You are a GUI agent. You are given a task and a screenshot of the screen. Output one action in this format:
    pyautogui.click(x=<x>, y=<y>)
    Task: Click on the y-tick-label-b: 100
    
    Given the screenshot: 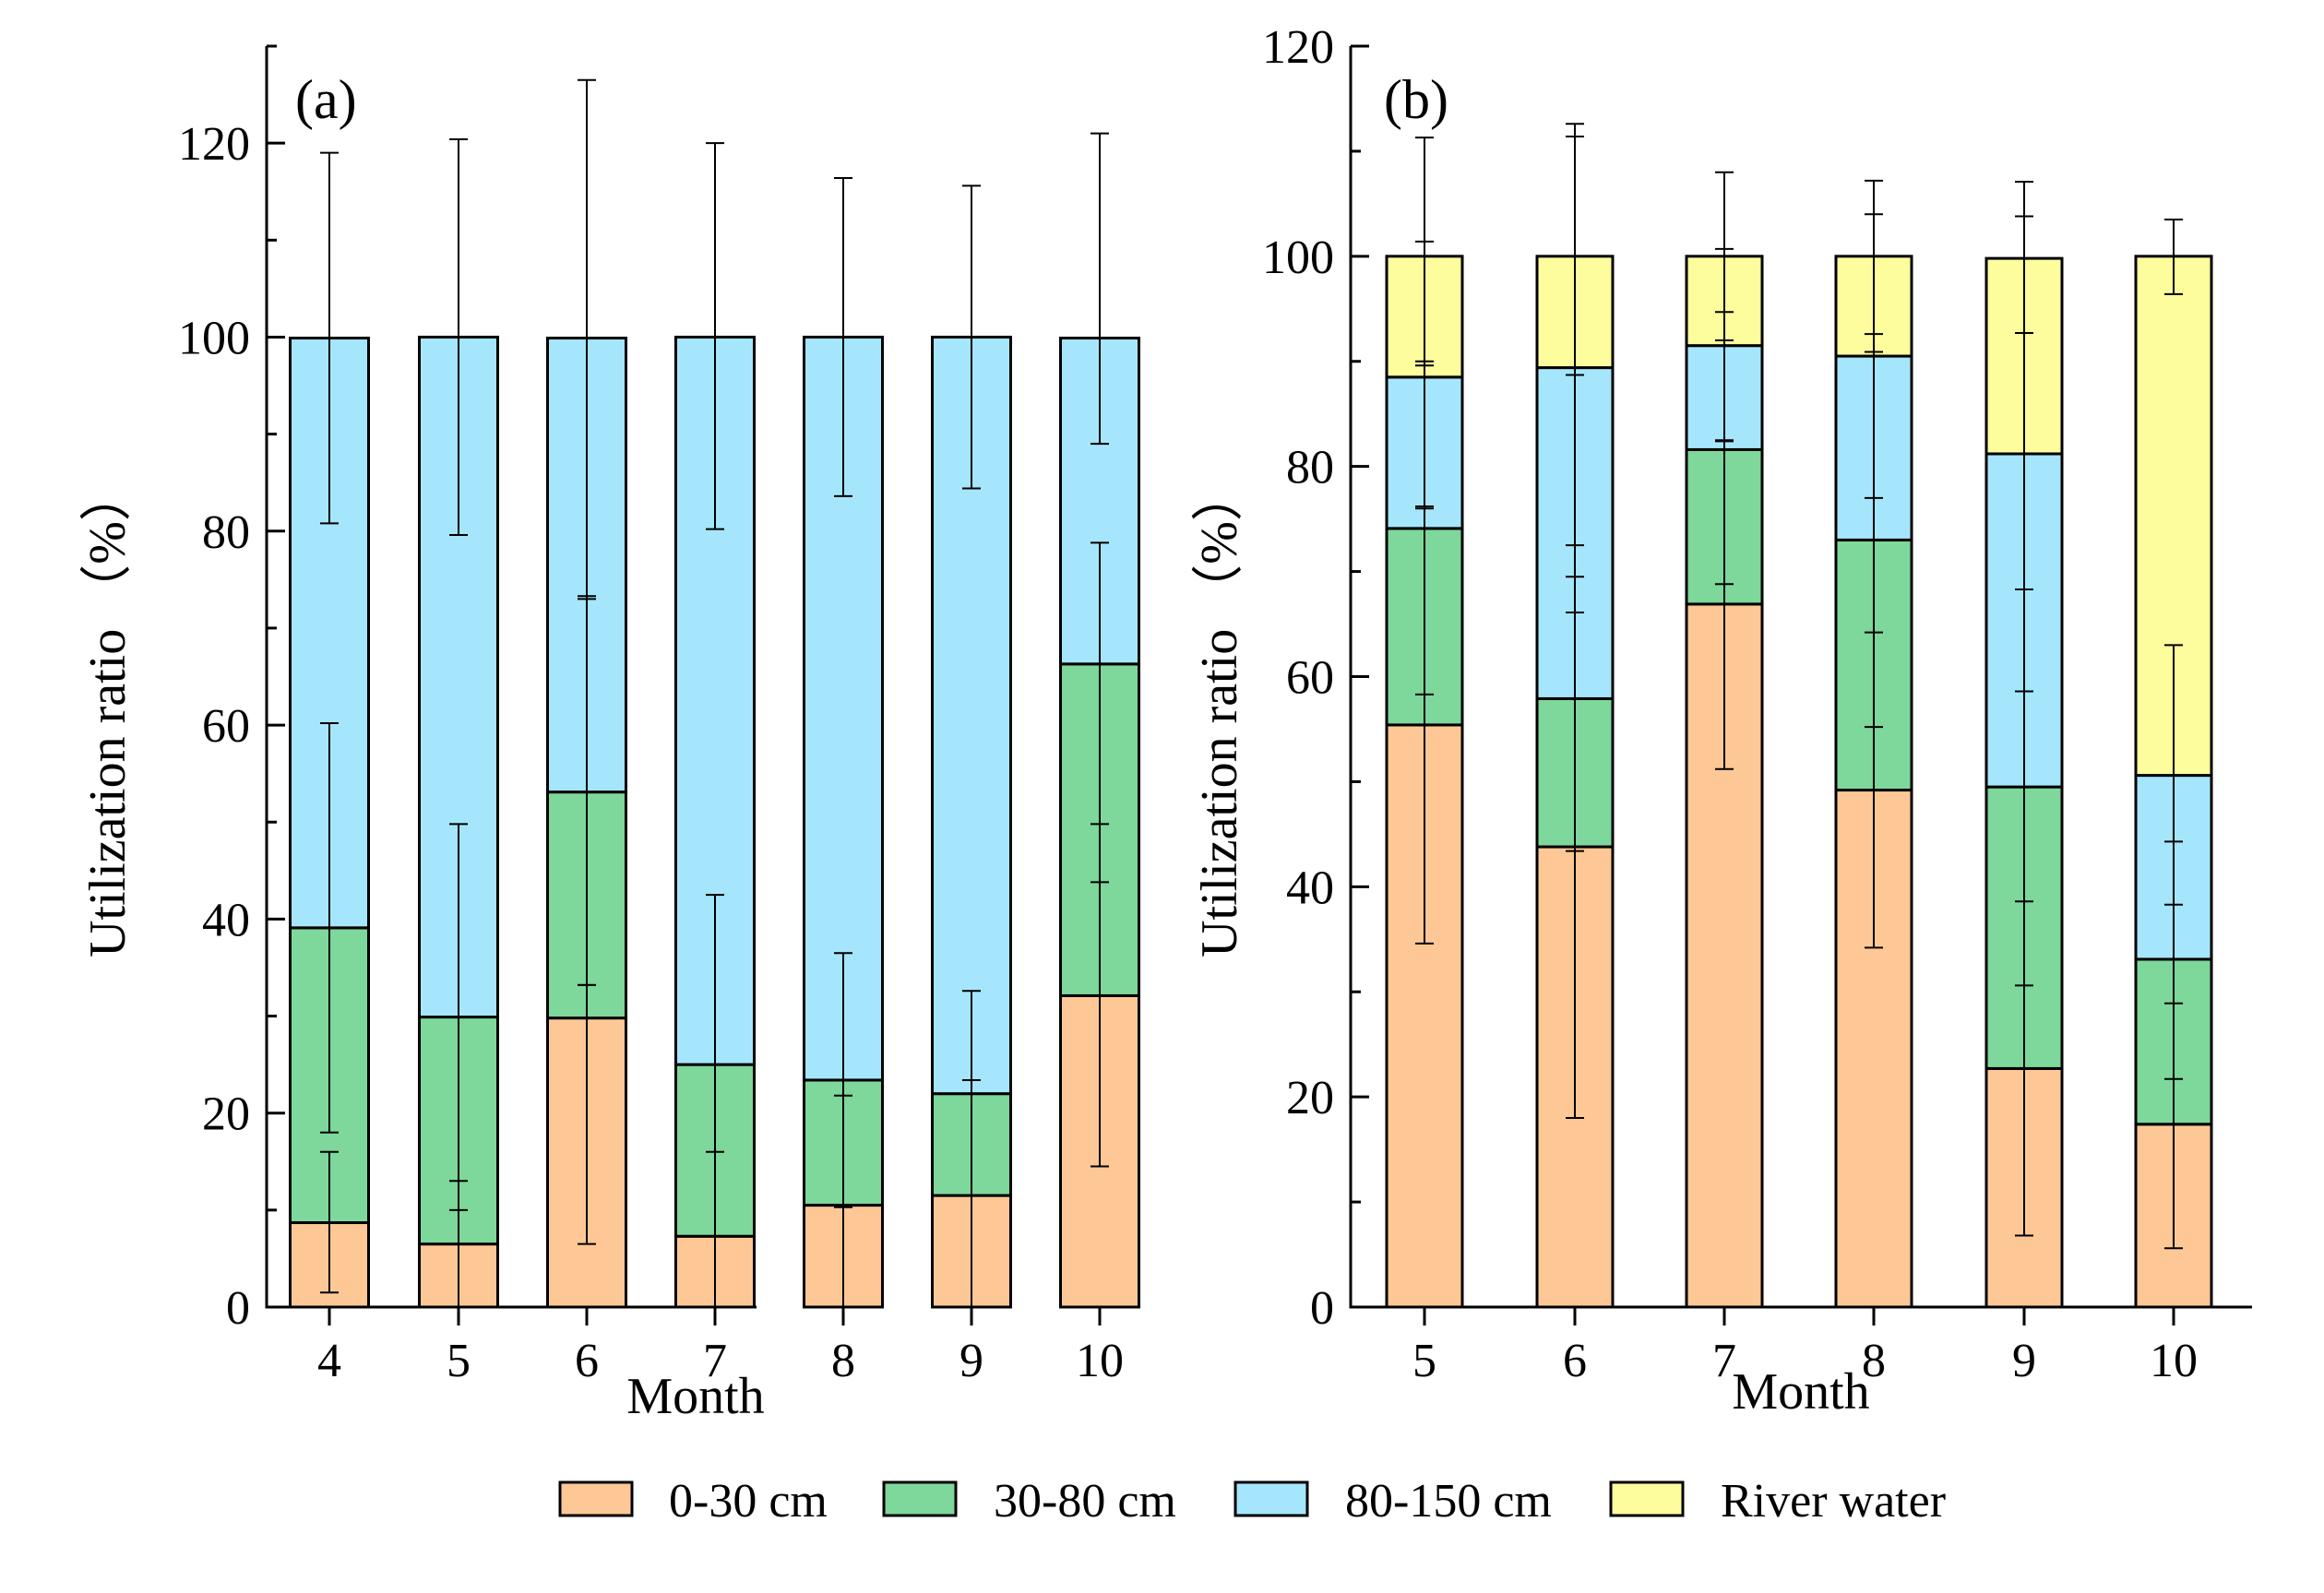 What is the action you would take?
    pyautogui.click(x=1298, y=258)
    